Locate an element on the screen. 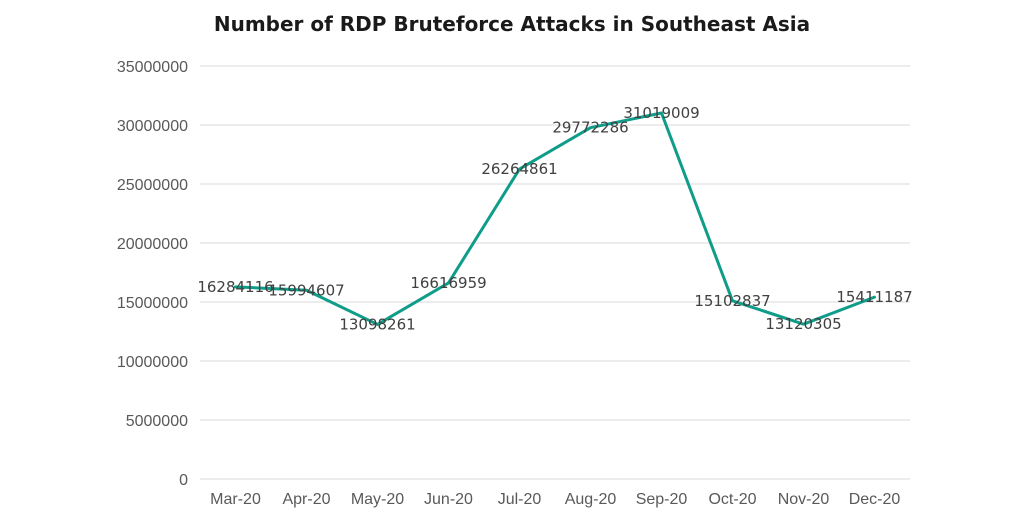 The width and height of the screenshot is (1024, 519). x-tick-label: Jul-20 is located at coordinates (520, 499).